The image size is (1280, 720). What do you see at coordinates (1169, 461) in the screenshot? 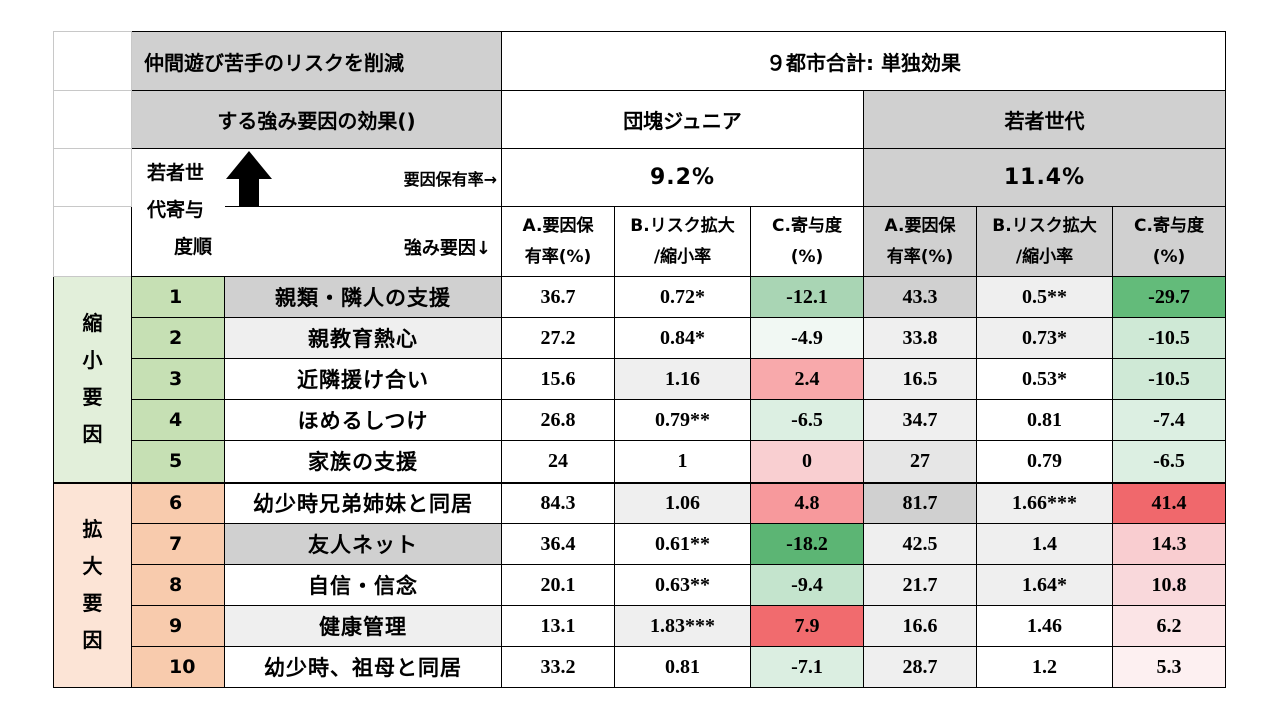
I see `value-c-youth: -6.5` at bounding box center [1169, 461].